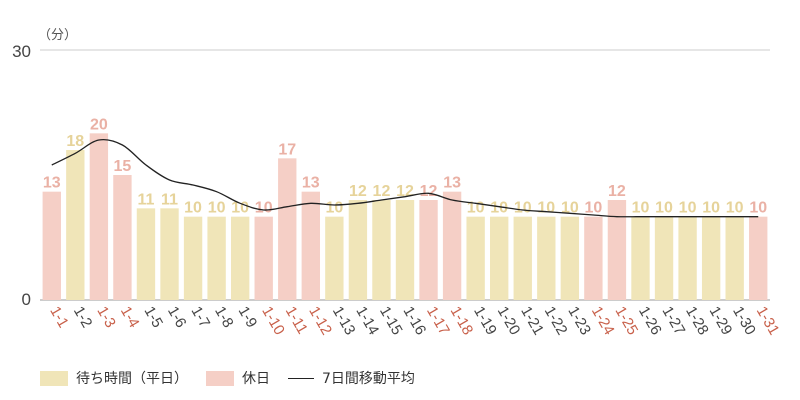 The image size is (800, 400). Describe the element at coordinates (132, 379) in the screenshot. I see `legend-label-weekday: 待ち時間（平日）` at that location.